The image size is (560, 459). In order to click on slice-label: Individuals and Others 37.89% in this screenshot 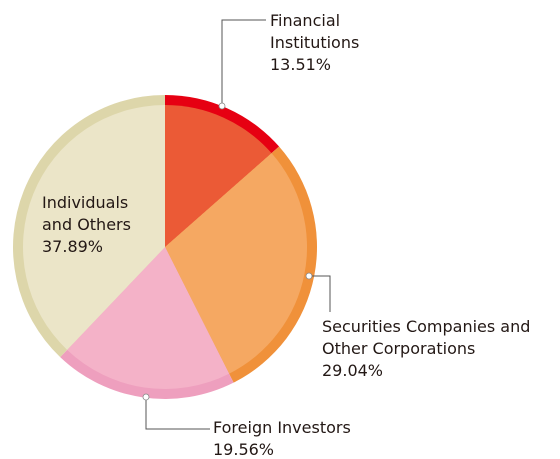, I will do `click(98, 225)`.